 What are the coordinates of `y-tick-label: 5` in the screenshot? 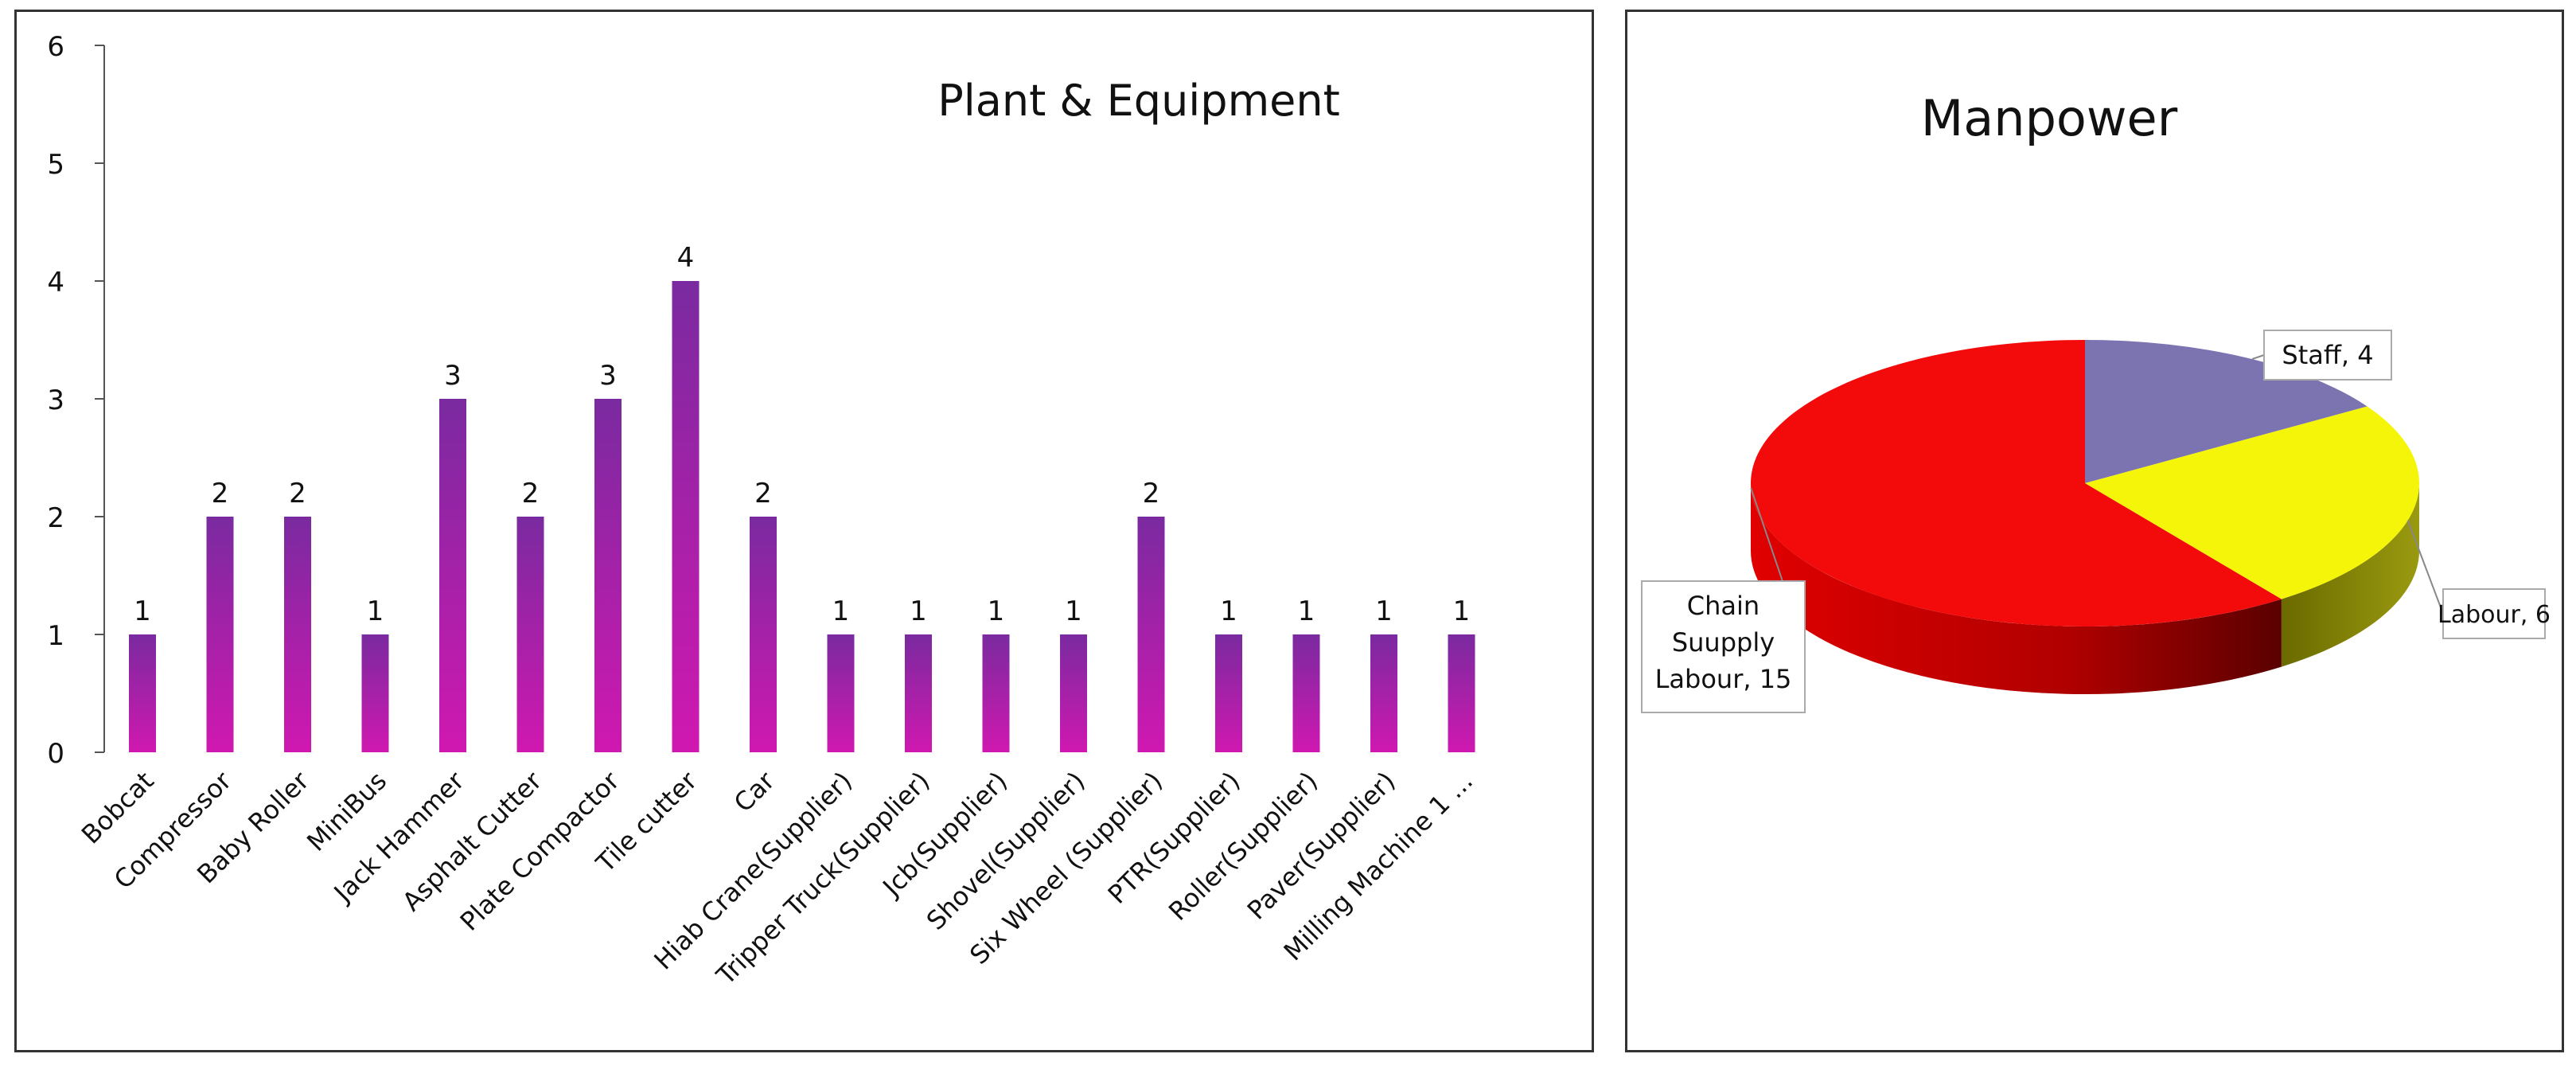 It's located at (55, 165).